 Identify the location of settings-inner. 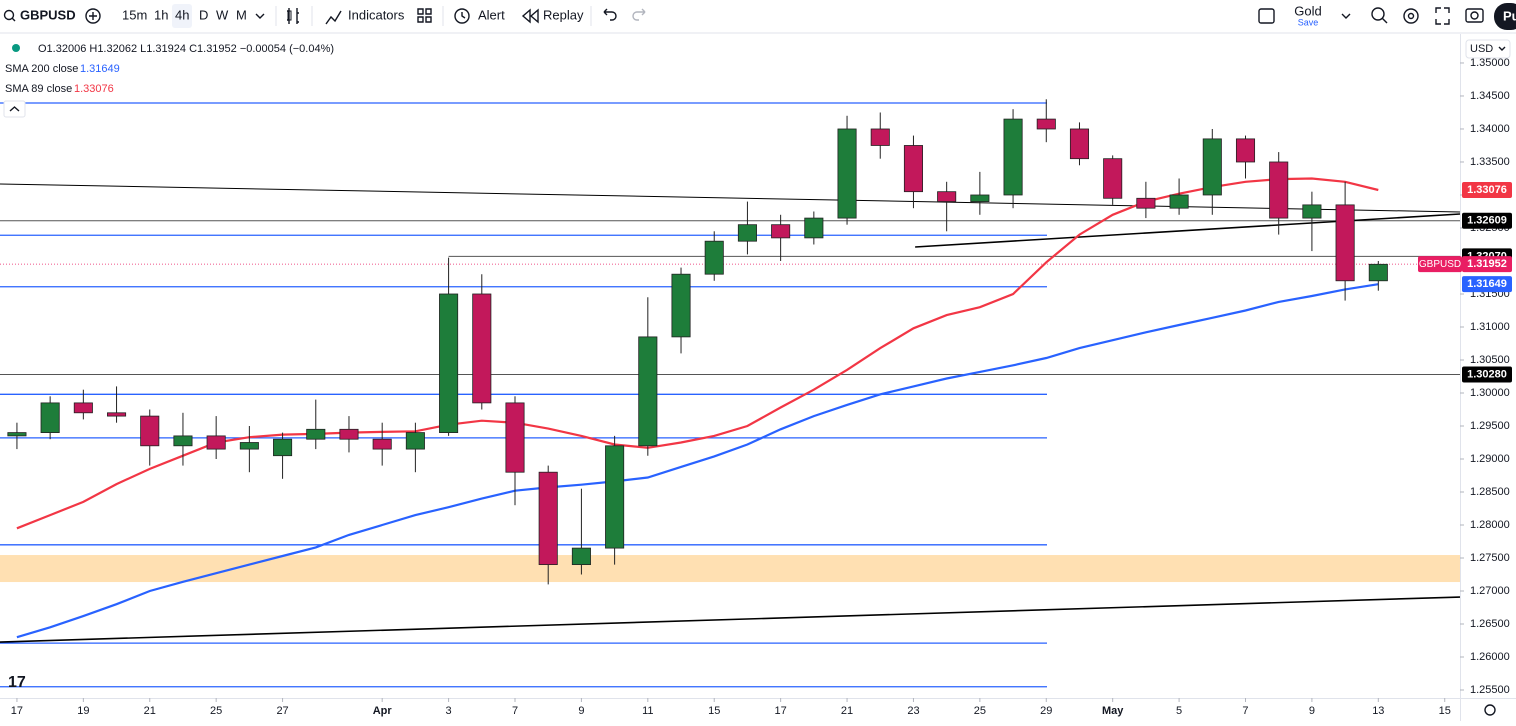
(1411, 16).